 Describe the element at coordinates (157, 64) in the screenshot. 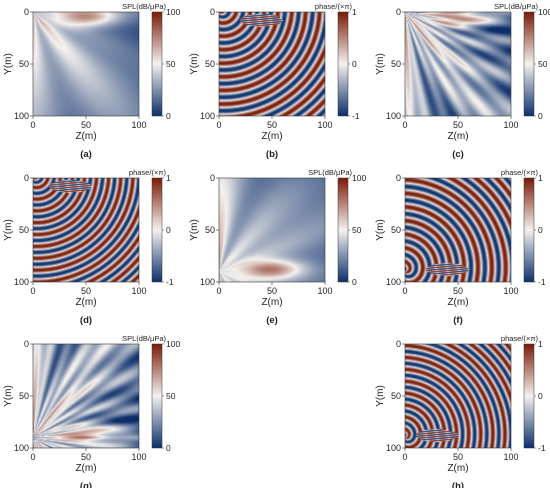

I see `colorbar-a` at that location.